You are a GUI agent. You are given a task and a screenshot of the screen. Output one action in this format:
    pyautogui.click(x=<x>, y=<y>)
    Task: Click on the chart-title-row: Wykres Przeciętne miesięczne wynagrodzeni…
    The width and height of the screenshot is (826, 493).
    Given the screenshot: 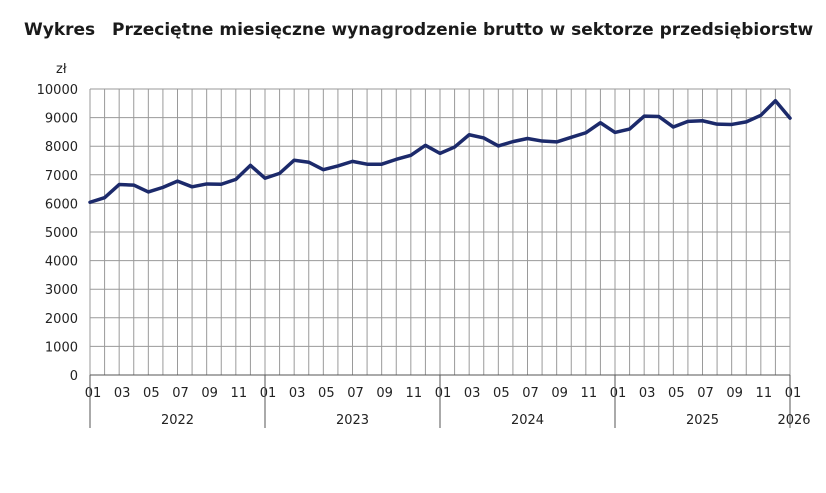 What is the action you would take?
    pyautogui.click(x=418, y=30)
    